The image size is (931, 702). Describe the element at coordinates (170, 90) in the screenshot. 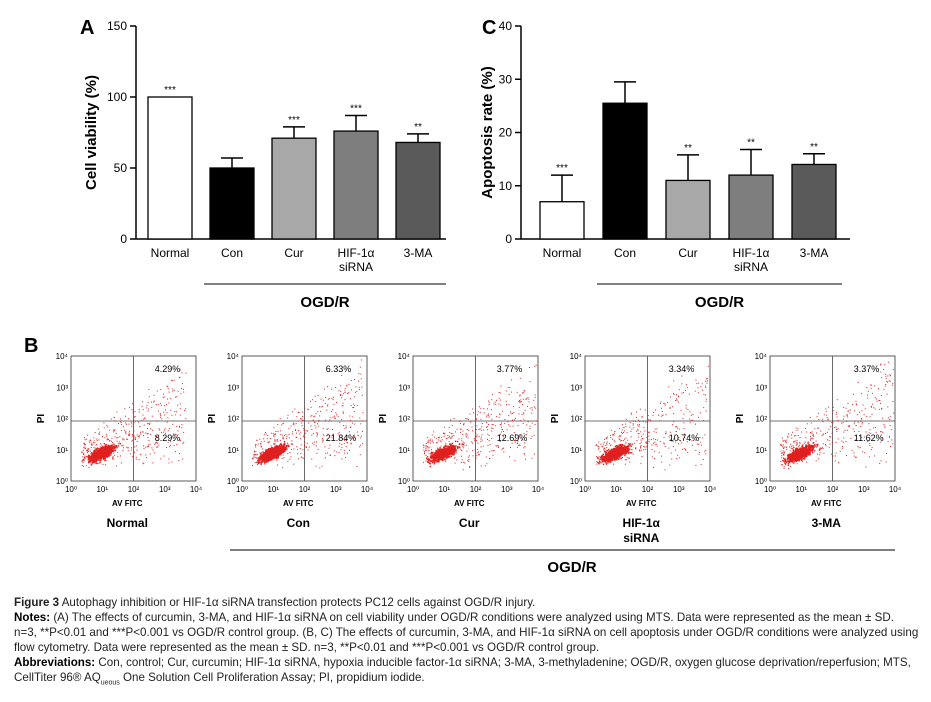

I see `significance-label: ***` at that location.